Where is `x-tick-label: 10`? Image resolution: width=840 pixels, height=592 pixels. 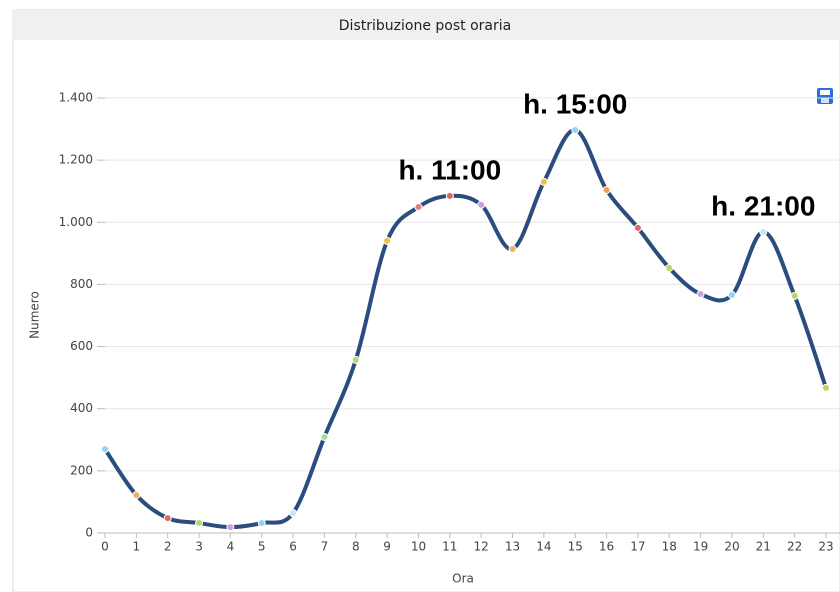 x-tick-label: 10 is located at coordinates (418, 547).